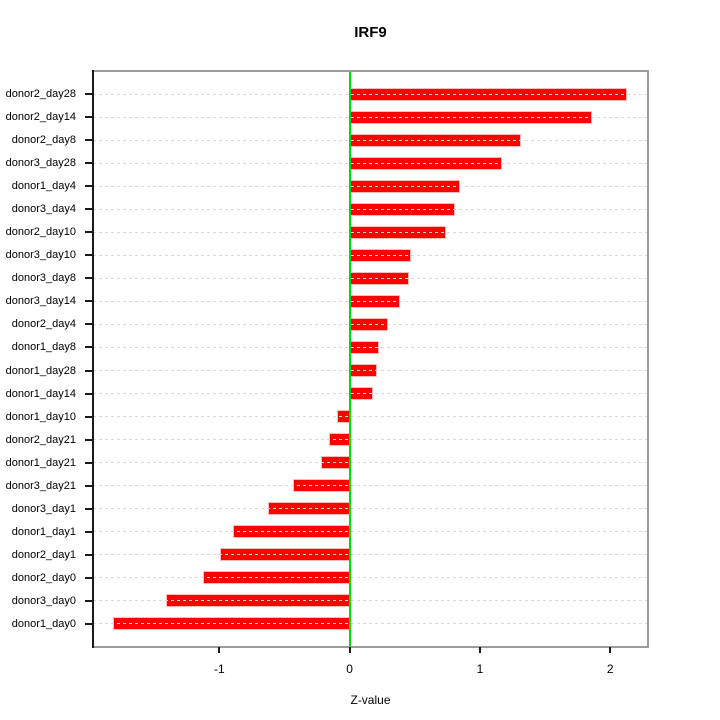  I want to click on y-axis-label: donor3_day8, so click(43, 278).